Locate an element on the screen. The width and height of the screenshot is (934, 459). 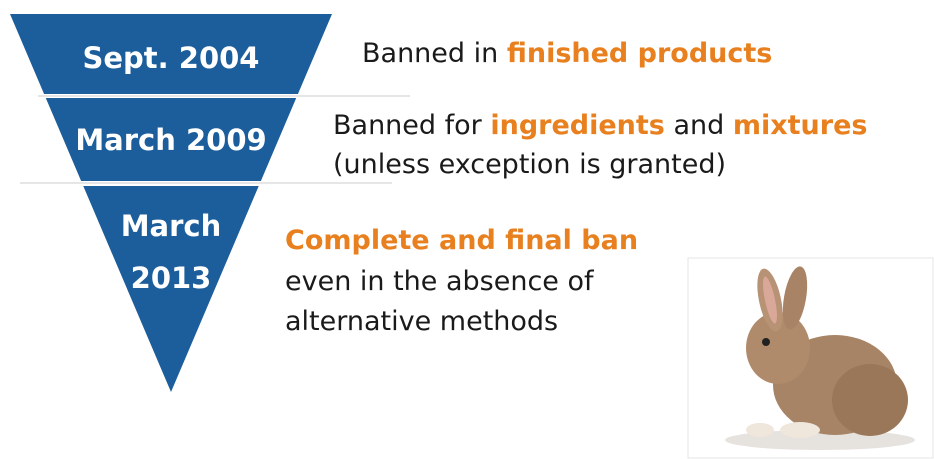
highlight-text: finished products is located at coordinates (640, 53).